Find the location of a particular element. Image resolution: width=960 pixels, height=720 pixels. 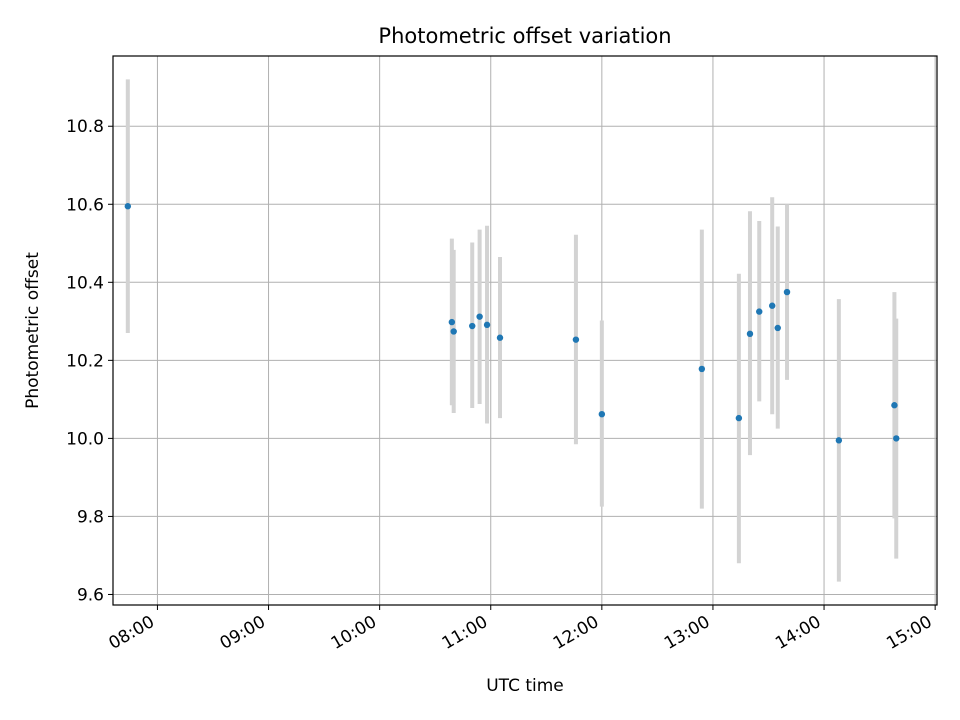

y-tick-label: 10.6 is located at coordinates (85, 205).